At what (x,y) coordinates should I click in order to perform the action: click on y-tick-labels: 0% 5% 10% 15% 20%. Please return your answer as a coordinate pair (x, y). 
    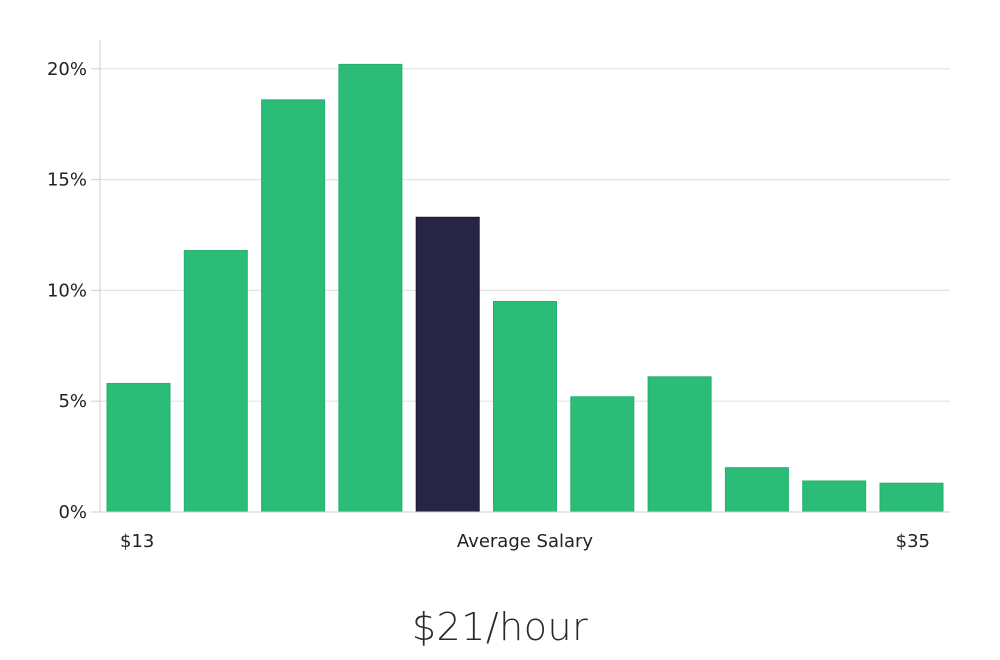
    Looking at the image, I should click on (67, 291).